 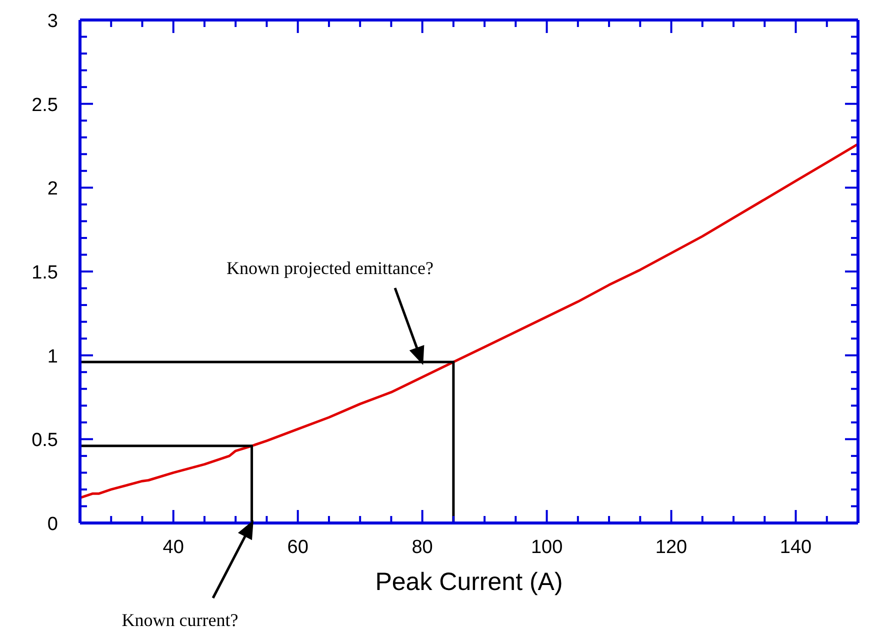 I want to click on y-tick-label: 0.5, so click(x=45, y=441).